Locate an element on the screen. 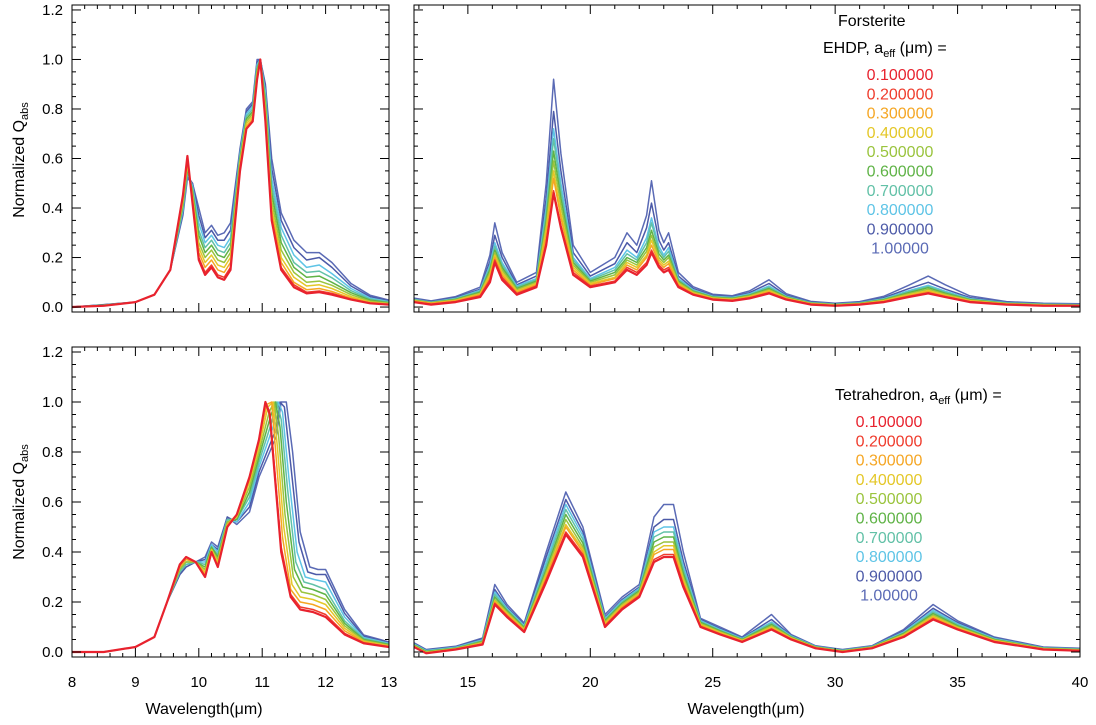  ylabel-bottom-sub: abs is located at coordinates (25, 453).